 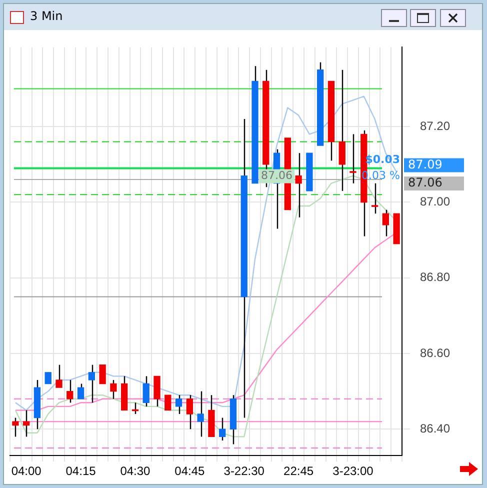 I want to click on y-tick-label: 87.20, so click(x=435, y=125).